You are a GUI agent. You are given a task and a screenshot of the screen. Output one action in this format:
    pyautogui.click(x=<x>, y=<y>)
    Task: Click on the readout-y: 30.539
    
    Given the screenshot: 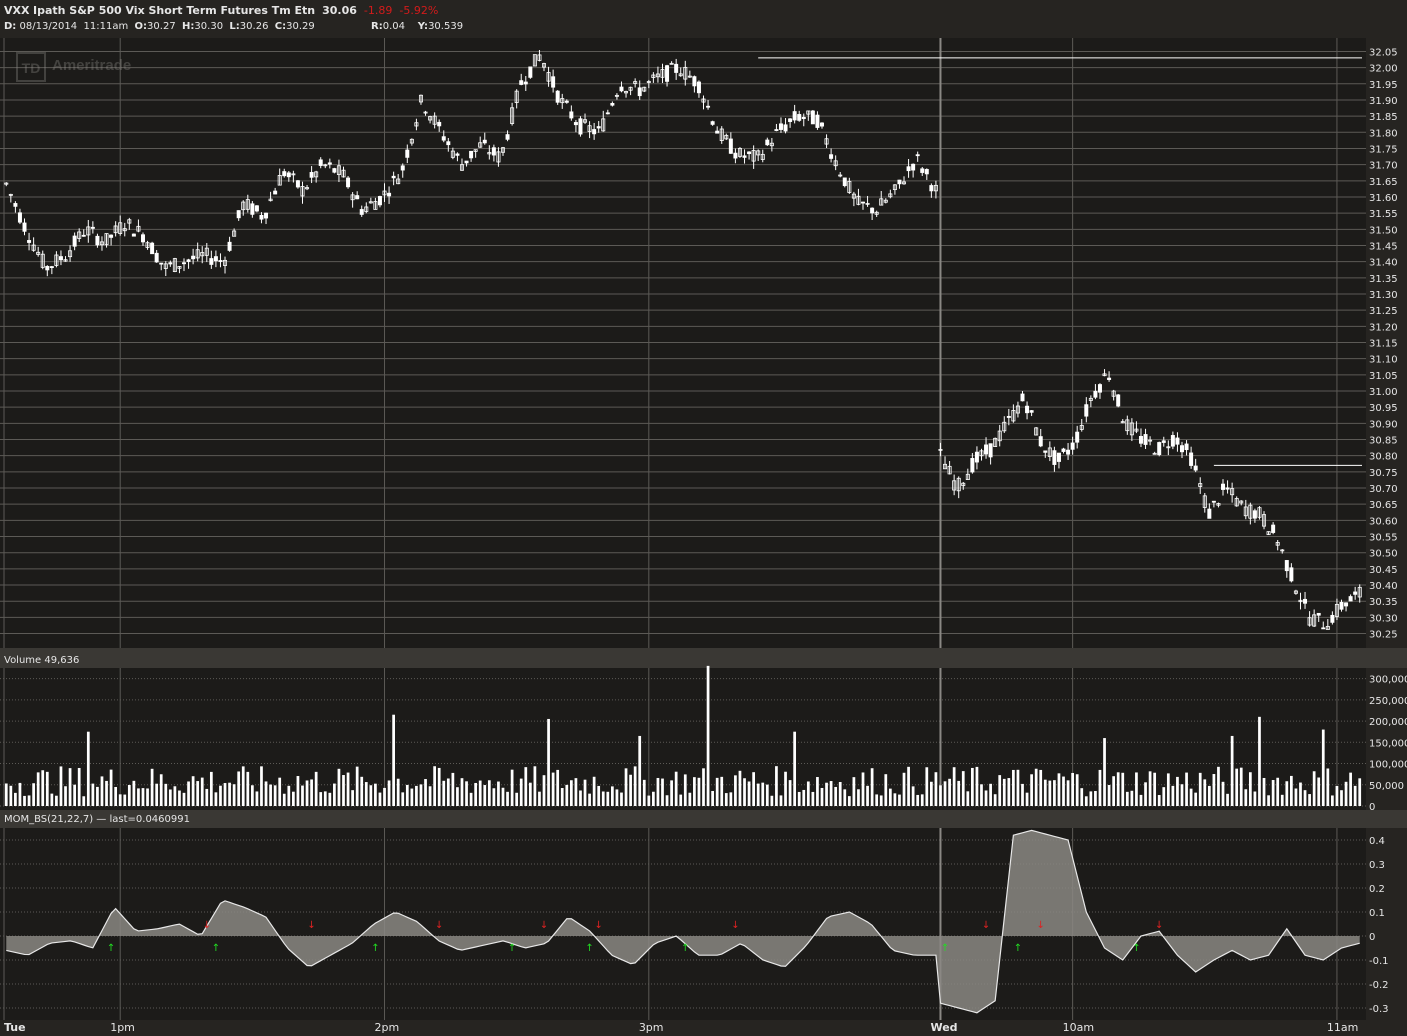 What is the action you would take?
    pyautogui.click(x=446, y=26)
    